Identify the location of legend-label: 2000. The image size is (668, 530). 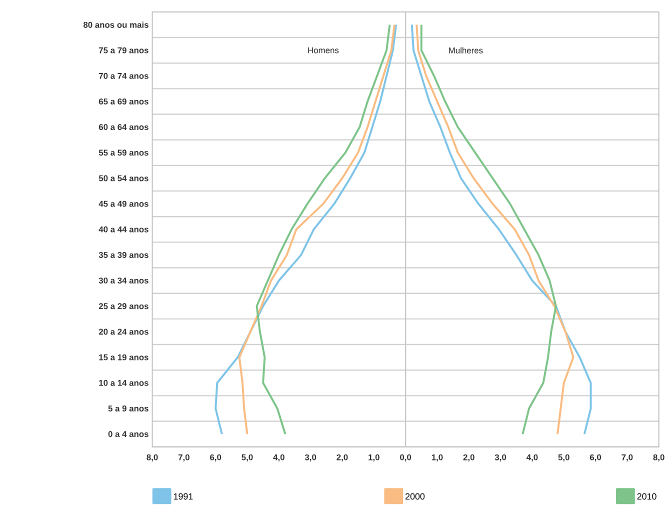
(415, 496).